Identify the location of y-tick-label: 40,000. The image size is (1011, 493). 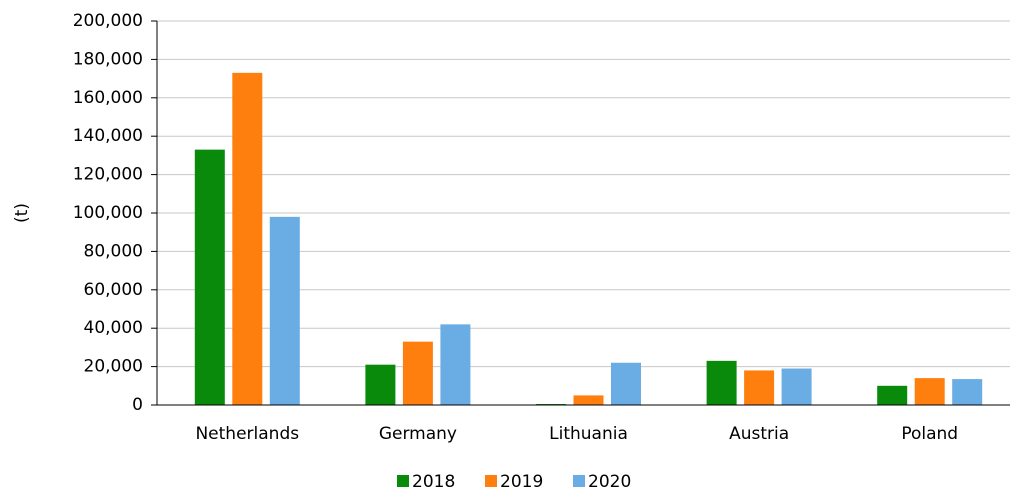
(113, 328).